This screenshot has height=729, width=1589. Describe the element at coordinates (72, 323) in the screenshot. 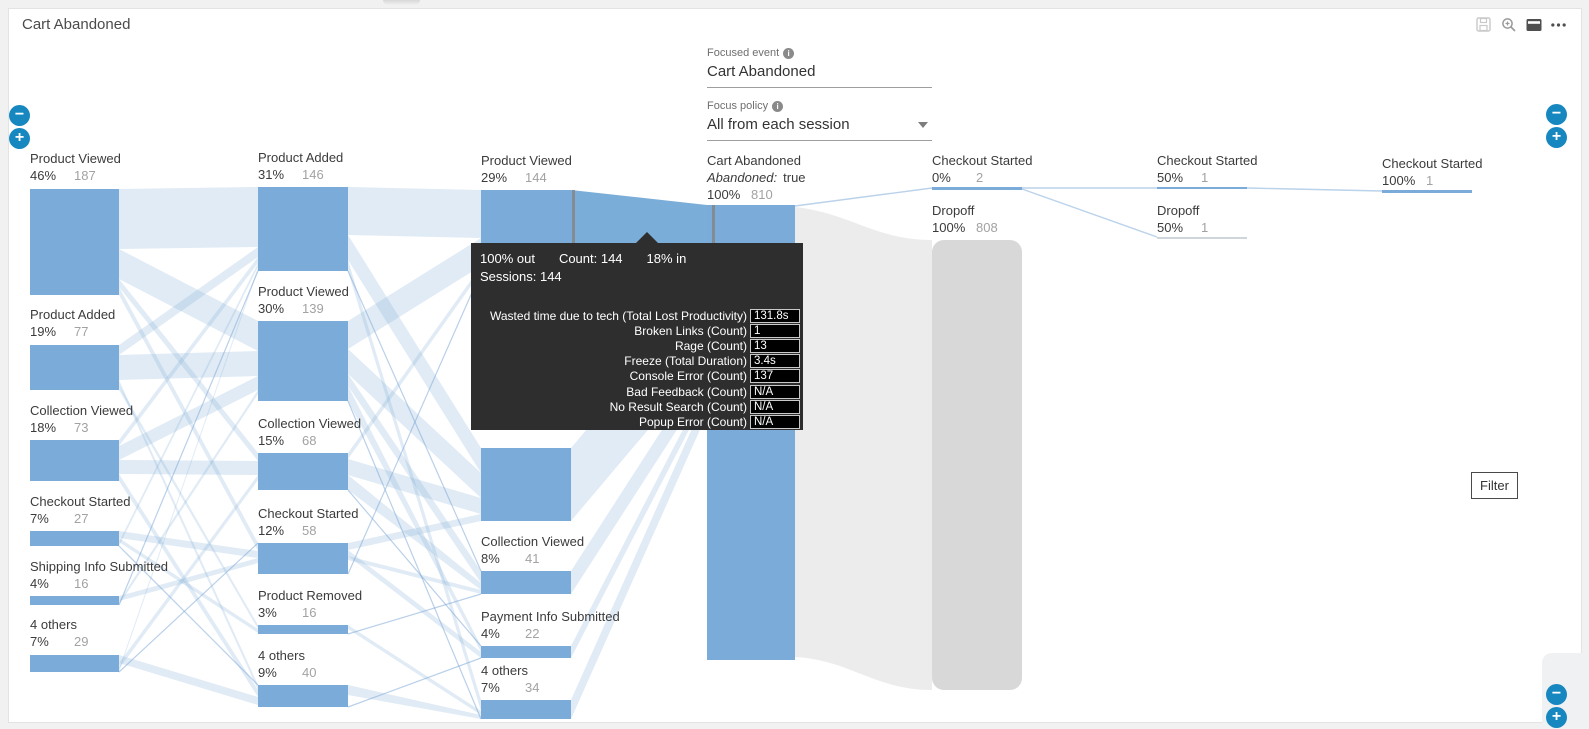

I see `node-label: Product Added 19% 77` at that location.